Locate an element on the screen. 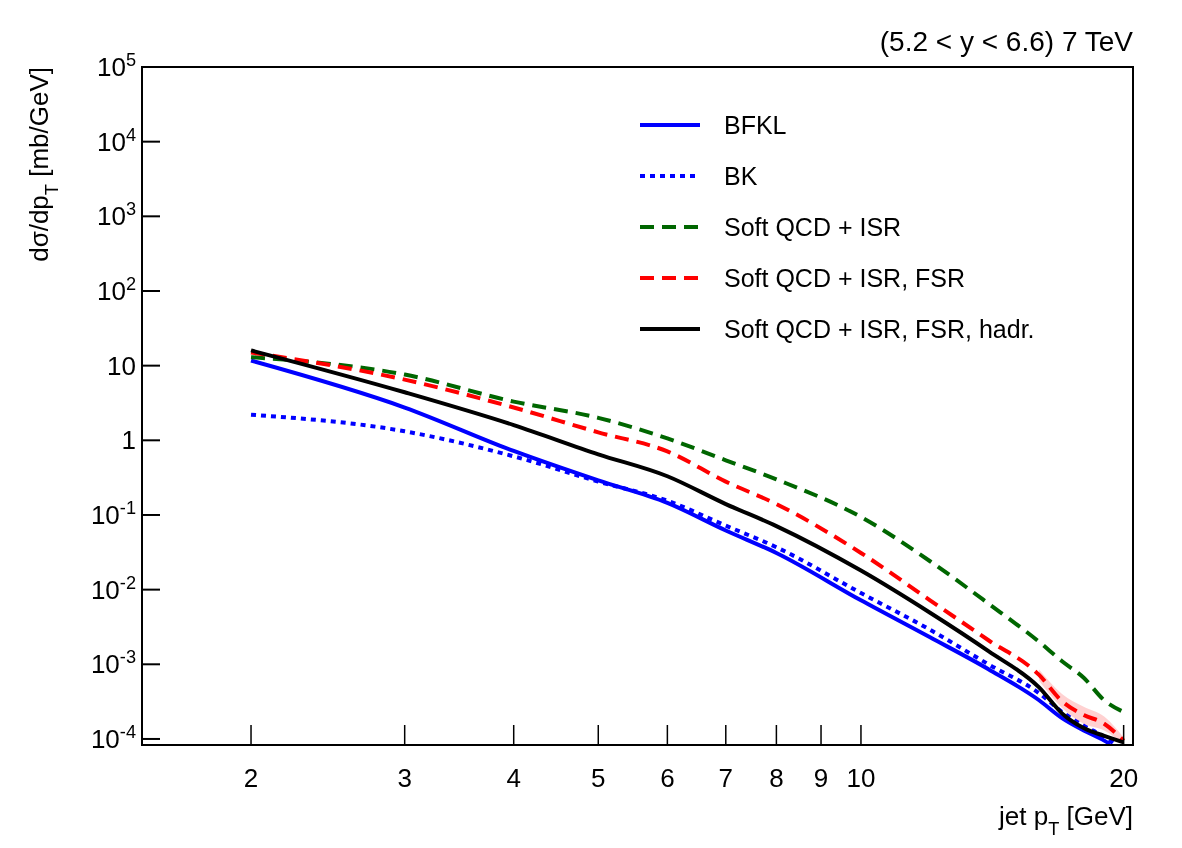 Image resolution: width=1182 pixels, height=848 pixels. legend-label: Soft QCD + ISR, FSR is located at coordinates (845, 278).